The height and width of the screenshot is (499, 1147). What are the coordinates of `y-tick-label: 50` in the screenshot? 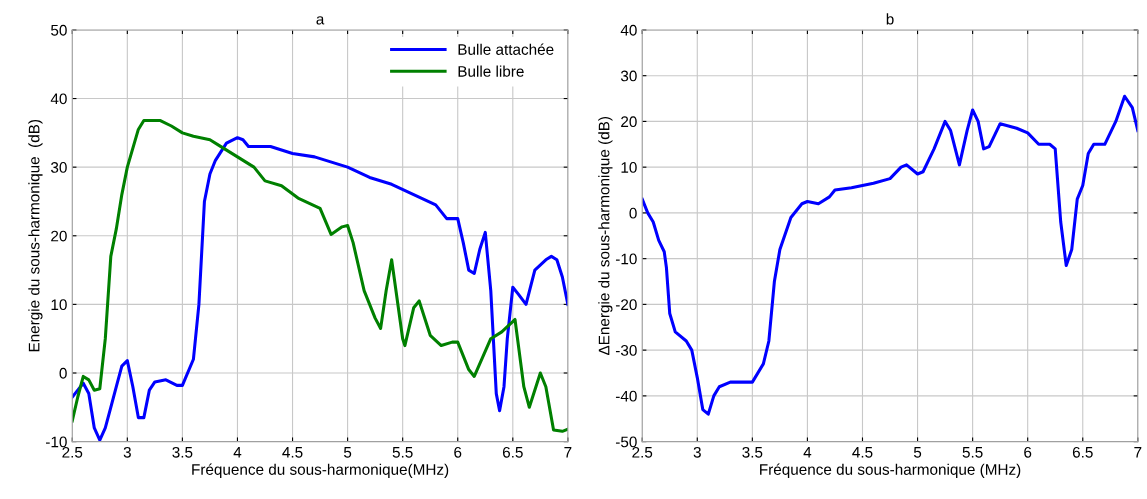 It's located at (59, 30).